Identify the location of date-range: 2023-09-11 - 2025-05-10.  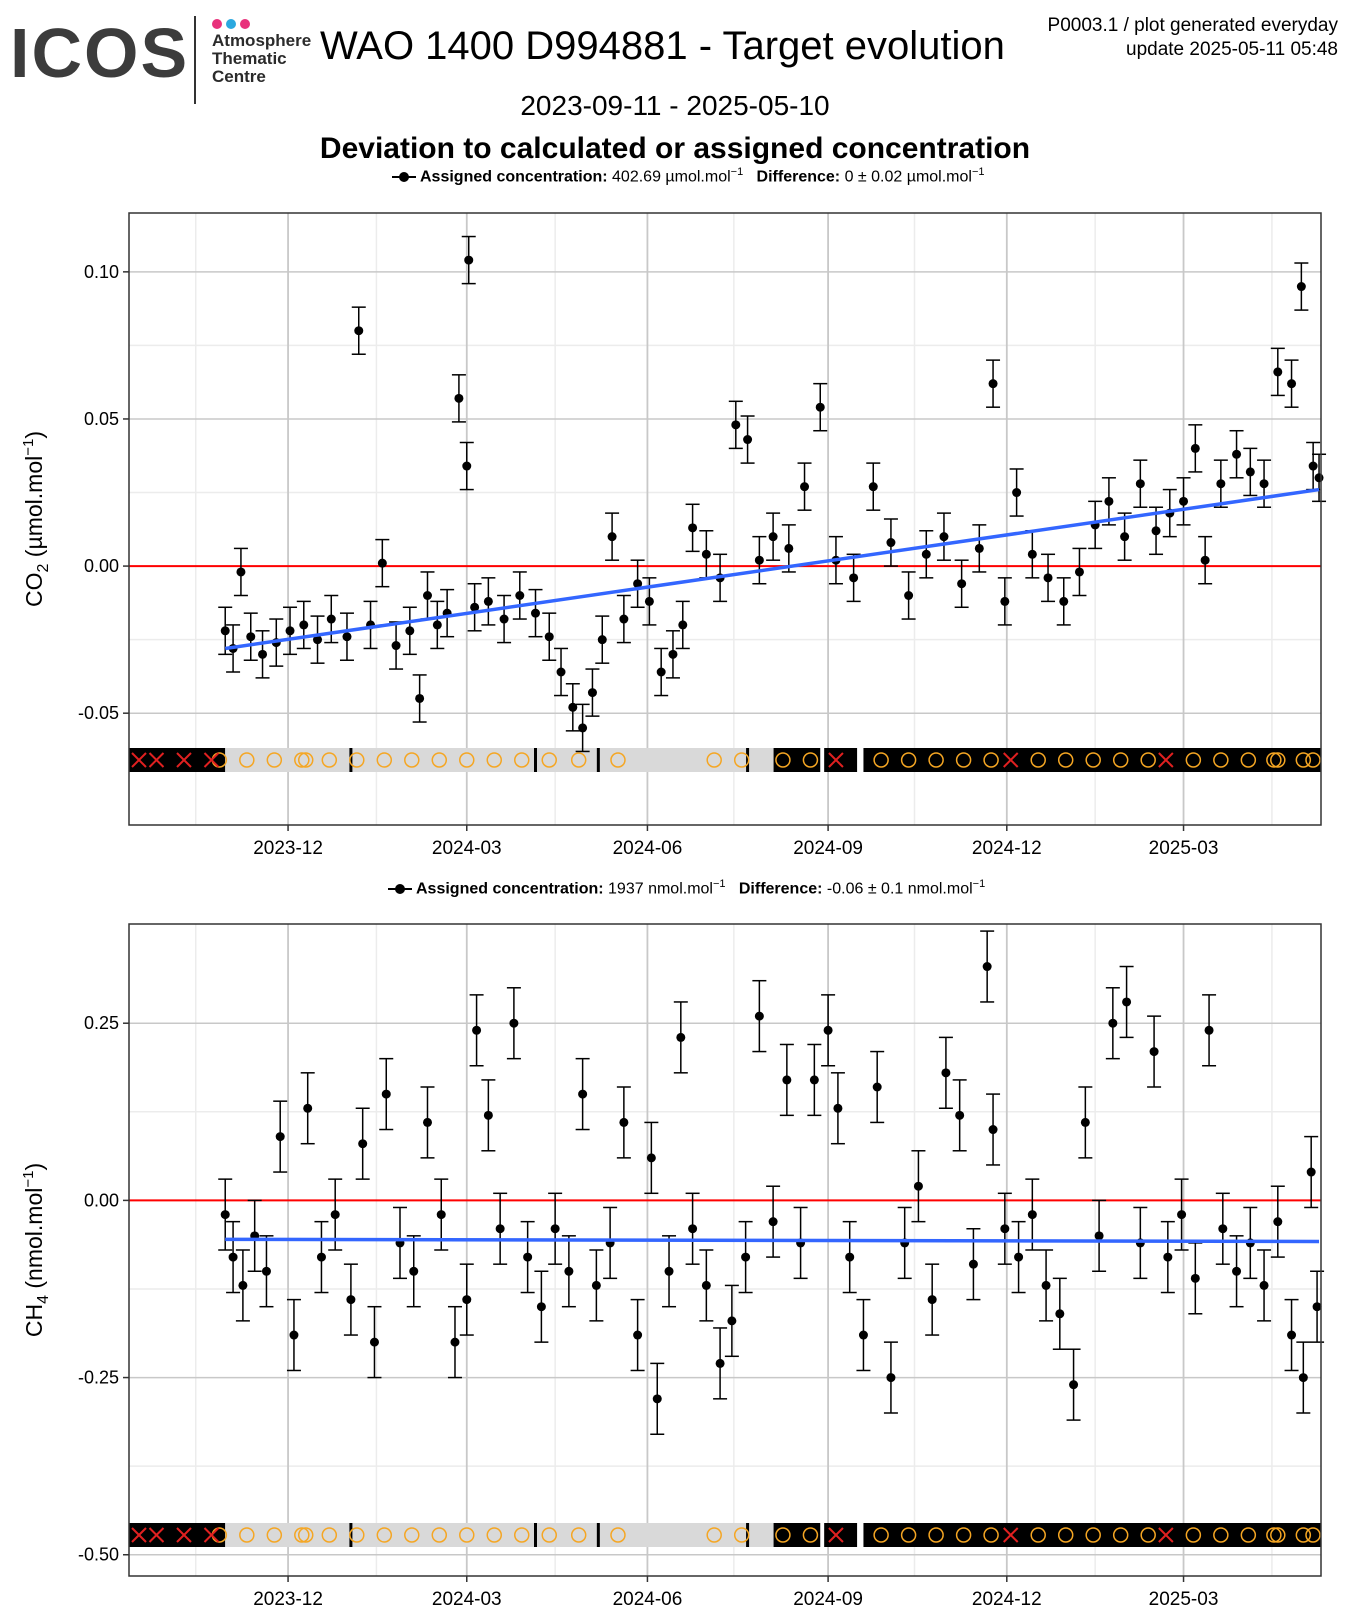
(675, 105).